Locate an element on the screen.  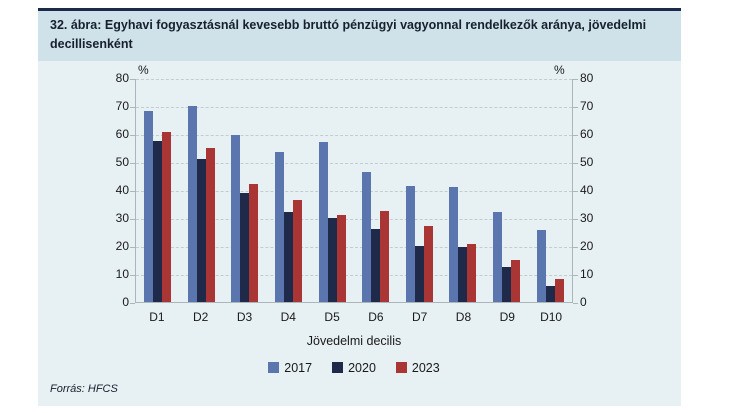
bar-2023-D7 is located at coordinates (428, 264).